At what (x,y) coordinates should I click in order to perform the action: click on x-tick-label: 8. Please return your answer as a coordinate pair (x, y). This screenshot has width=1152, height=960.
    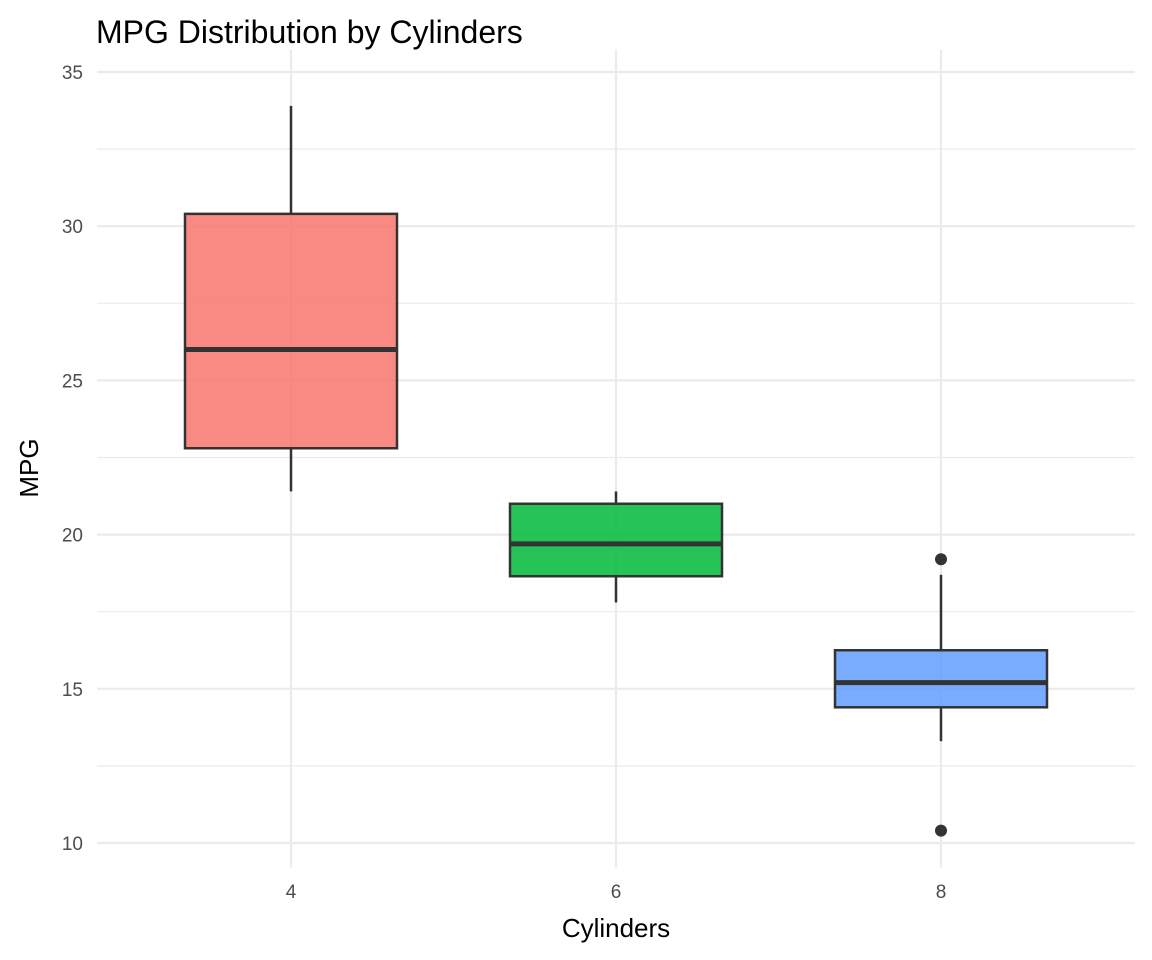
    Looking at the image, I should click on (941, 892).